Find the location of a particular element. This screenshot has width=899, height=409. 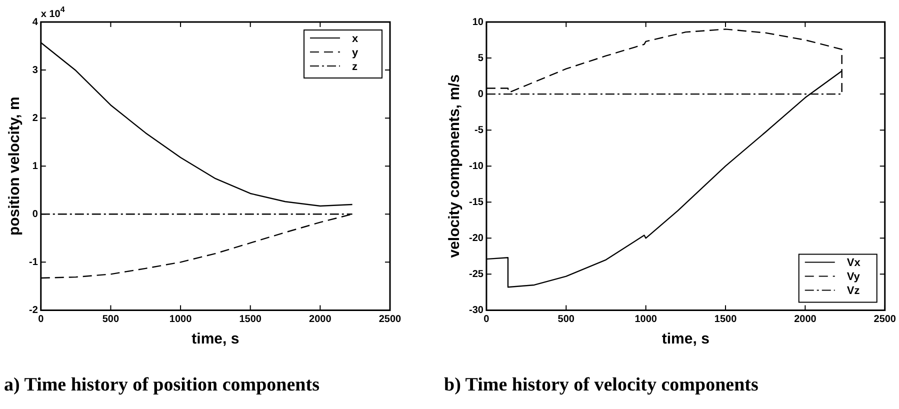

y-tick-label: -2 is located at coordinates (33, 310).